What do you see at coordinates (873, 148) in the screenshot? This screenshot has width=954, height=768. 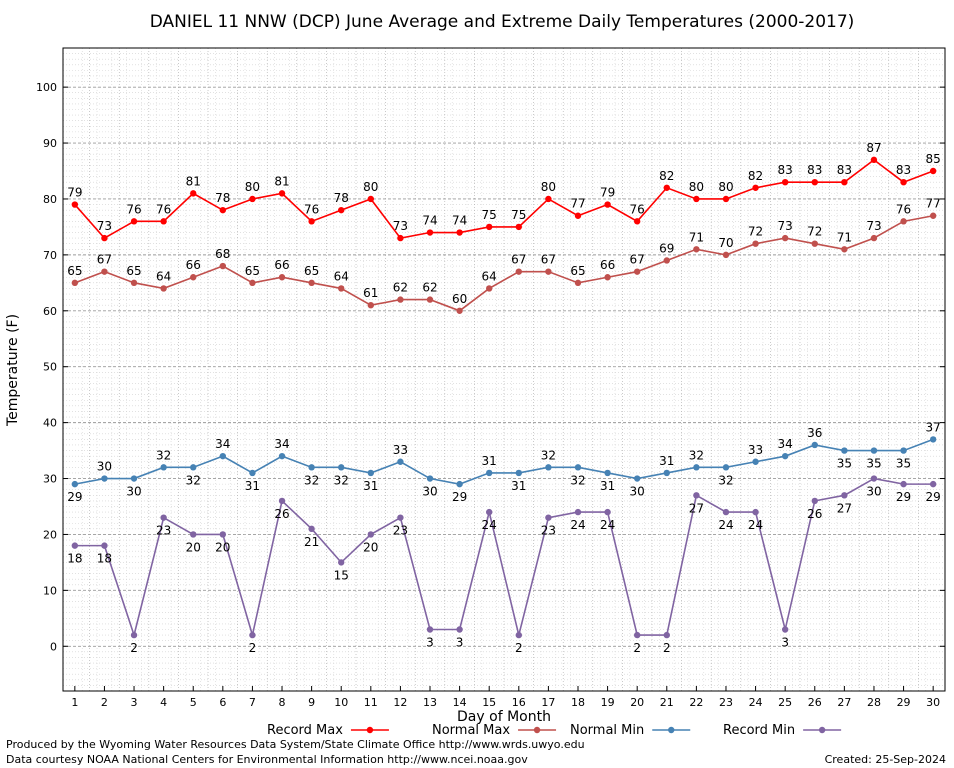 I see `data-label: 87` at bounding box center [873, 148].